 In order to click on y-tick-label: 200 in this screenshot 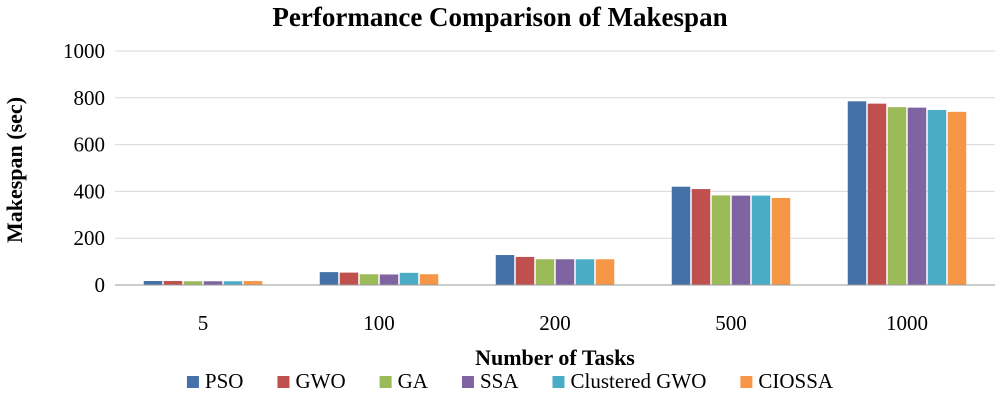, I will do `click(90, 238)`.